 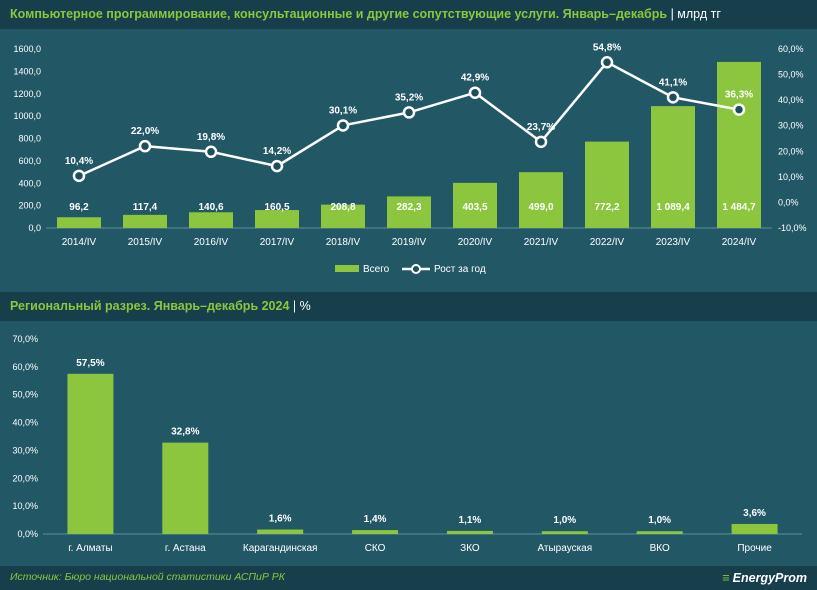 I want to click on y-tick-label: 30,0%, so click(x=25, y=450).